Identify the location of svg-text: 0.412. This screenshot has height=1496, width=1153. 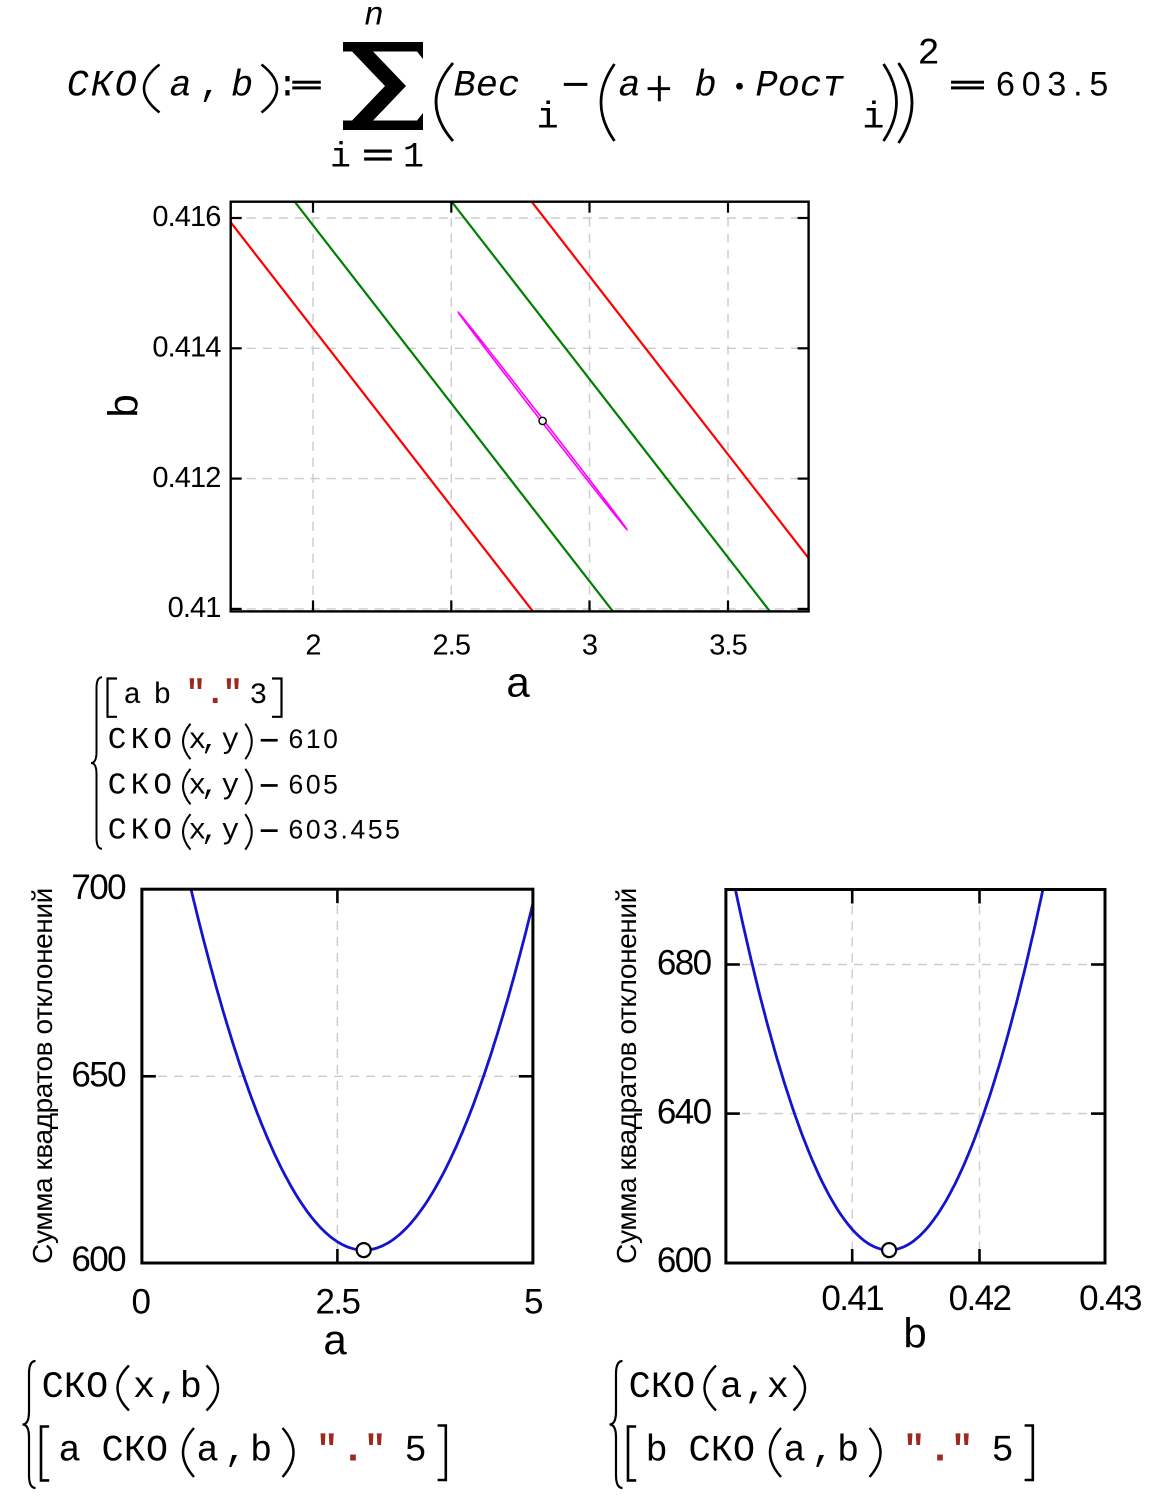
(186, 478).